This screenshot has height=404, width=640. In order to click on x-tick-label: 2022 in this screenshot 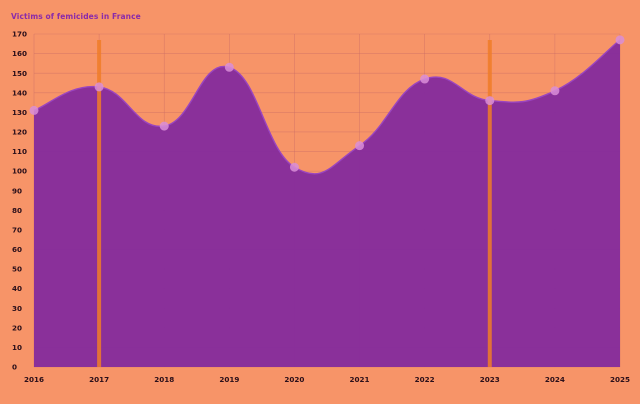, I will do `click(425, 379)`.